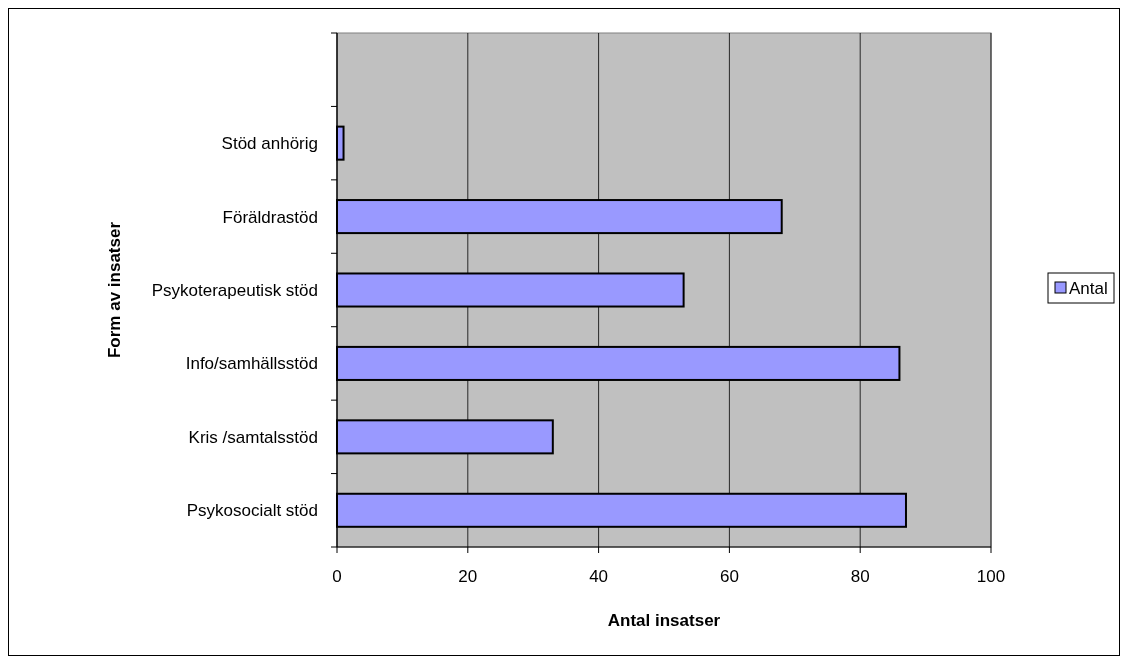 This screenshot has height=664, width=1128. Describe the element at coordinates (337, 576) in the screenshot. I see `x-tick-label: 0` at that location.